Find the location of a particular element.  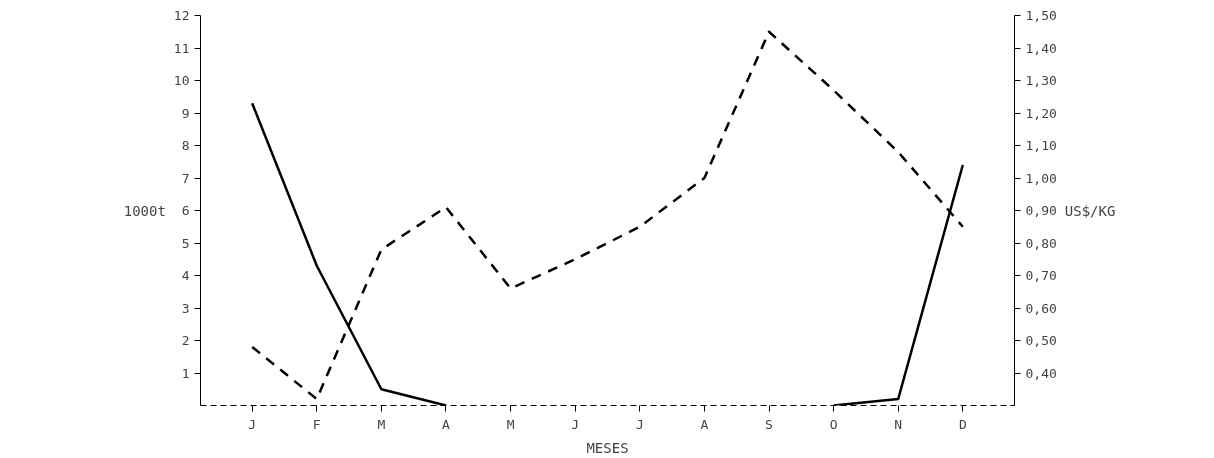

y-tick-label: 5 is located at coordinates (185, 243).